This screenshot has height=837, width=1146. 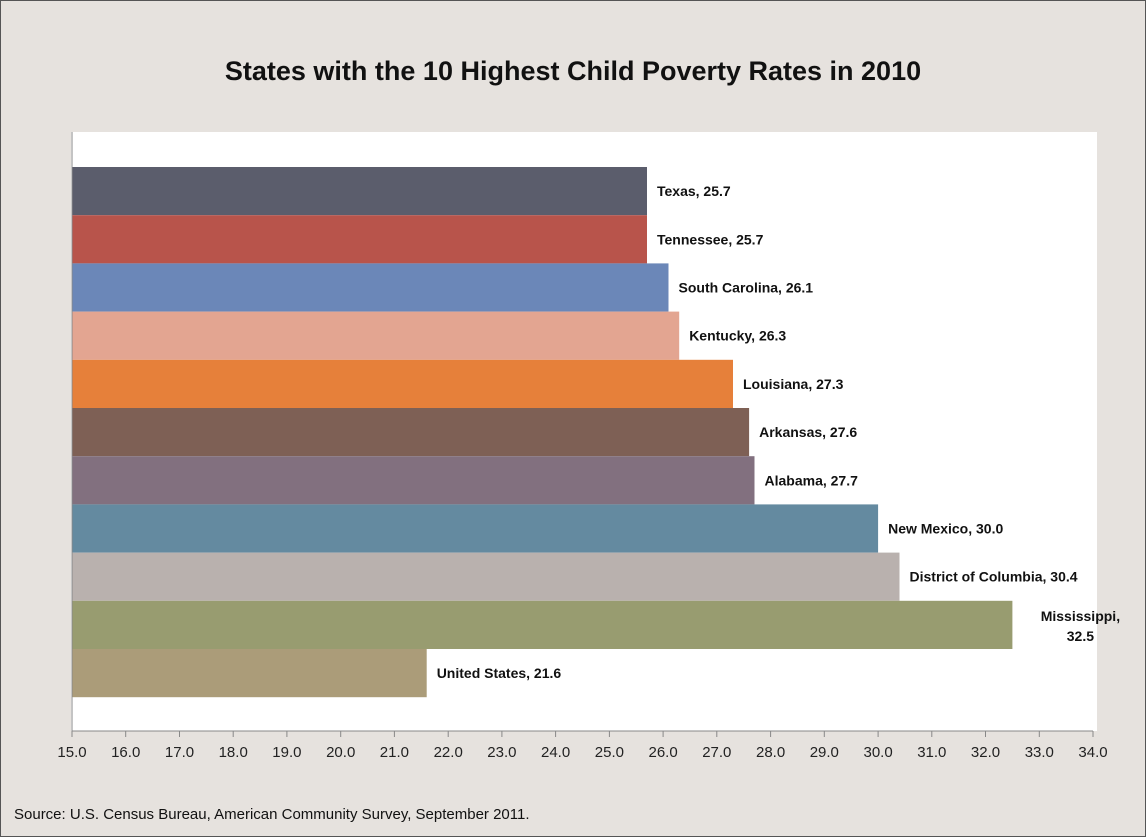 I want to click on data-label: South Carolina, 26.1, so click(x=746, y=288).